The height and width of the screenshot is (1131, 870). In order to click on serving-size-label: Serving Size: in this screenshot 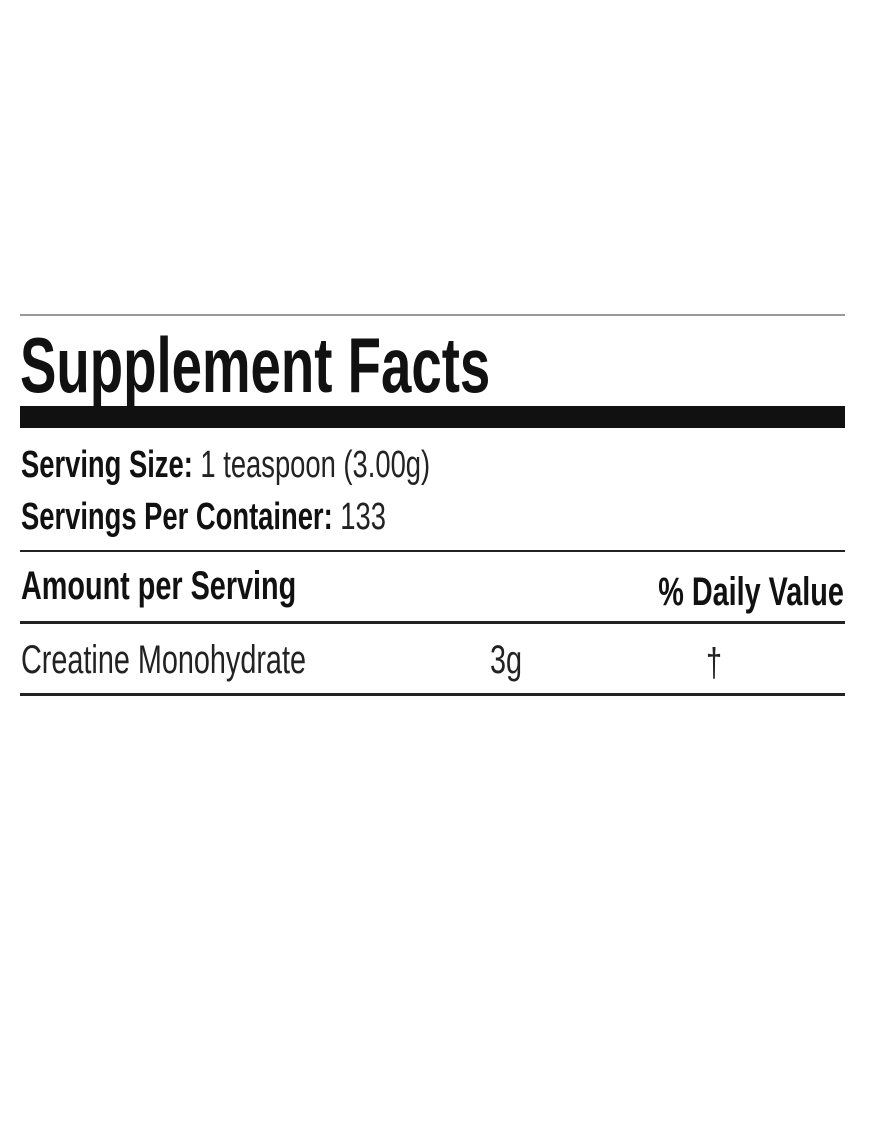, I will do `click(107, 465)`.